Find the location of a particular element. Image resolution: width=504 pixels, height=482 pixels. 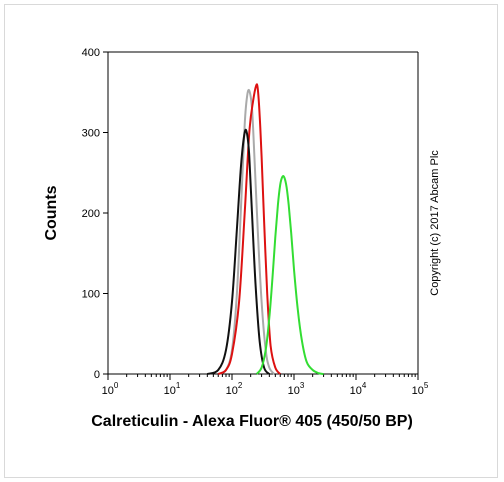

x-tick-label: 10⁴ is located at coordinates (358, 389).